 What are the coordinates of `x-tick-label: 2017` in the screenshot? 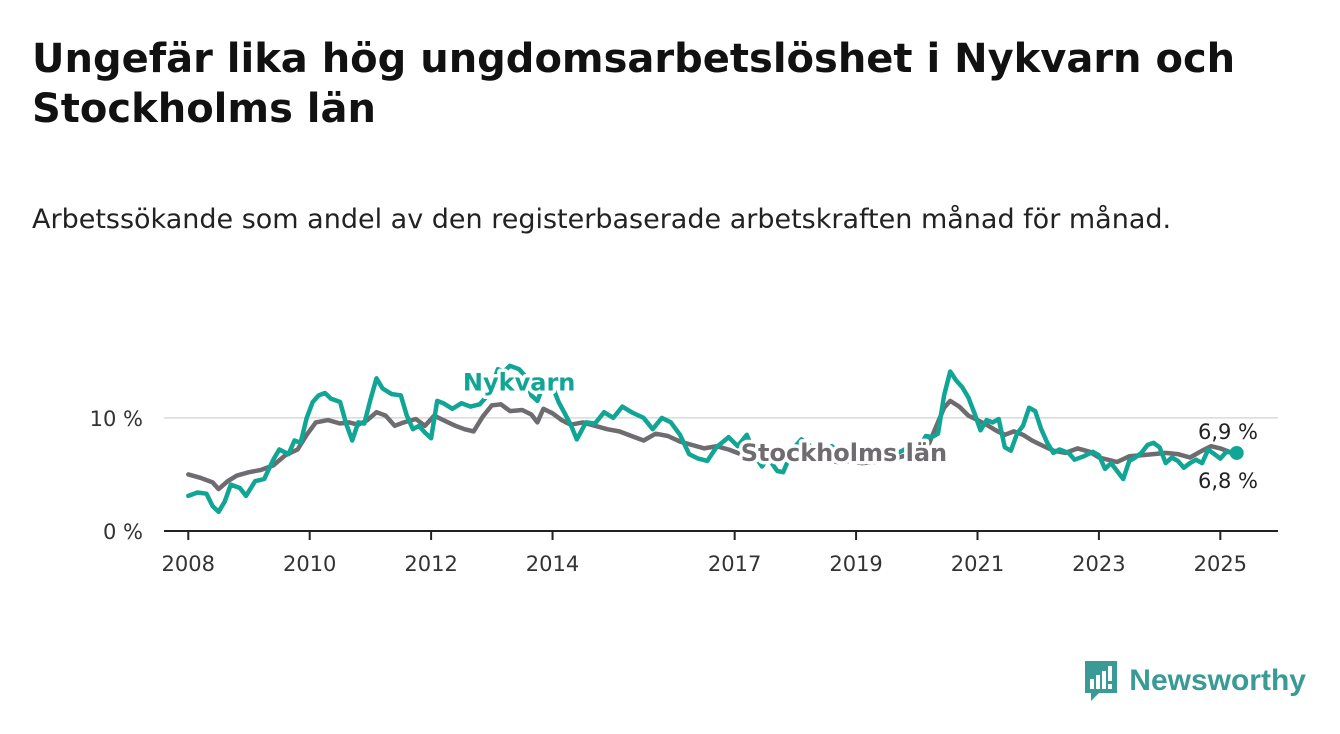 It's located at (734, 564).